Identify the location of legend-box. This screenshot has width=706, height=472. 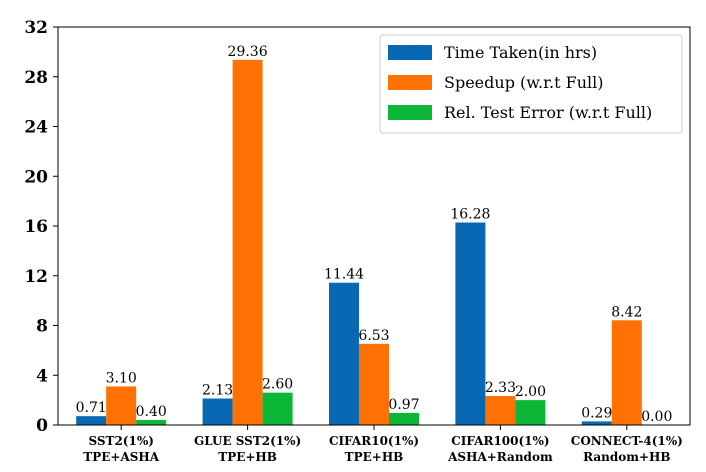
(531, 84).